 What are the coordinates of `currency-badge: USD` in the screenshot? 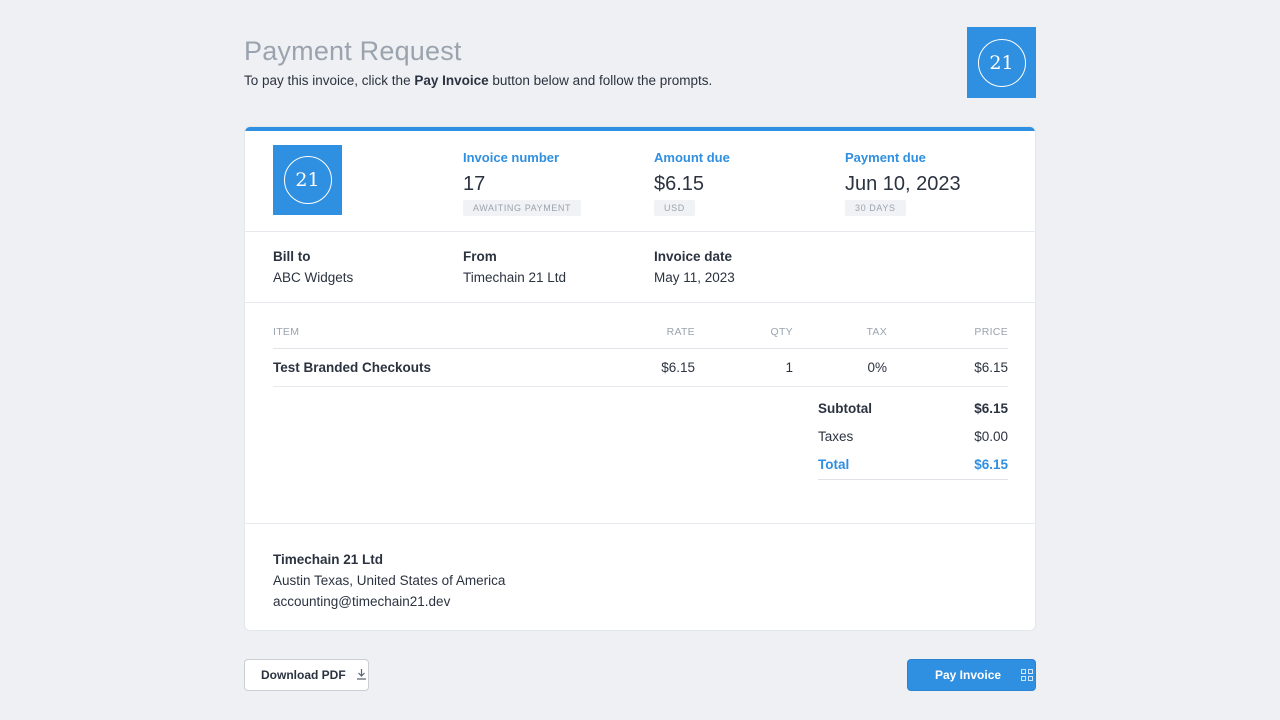 It's located at (674, 208).